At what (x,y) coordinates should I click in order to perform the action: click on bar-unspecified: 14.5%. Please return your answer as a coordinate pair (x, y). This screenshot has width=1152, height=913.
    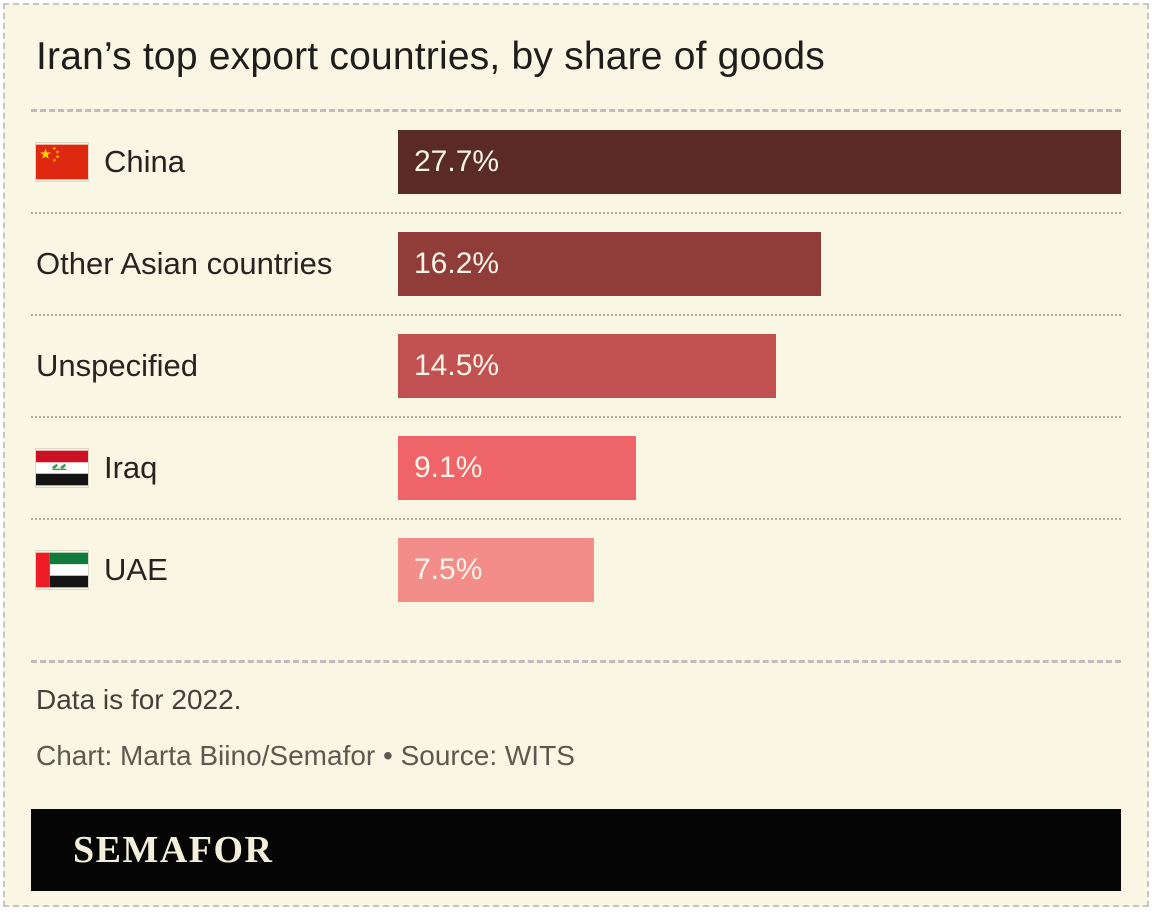
    Looking at the image, I should click on (587, 366).